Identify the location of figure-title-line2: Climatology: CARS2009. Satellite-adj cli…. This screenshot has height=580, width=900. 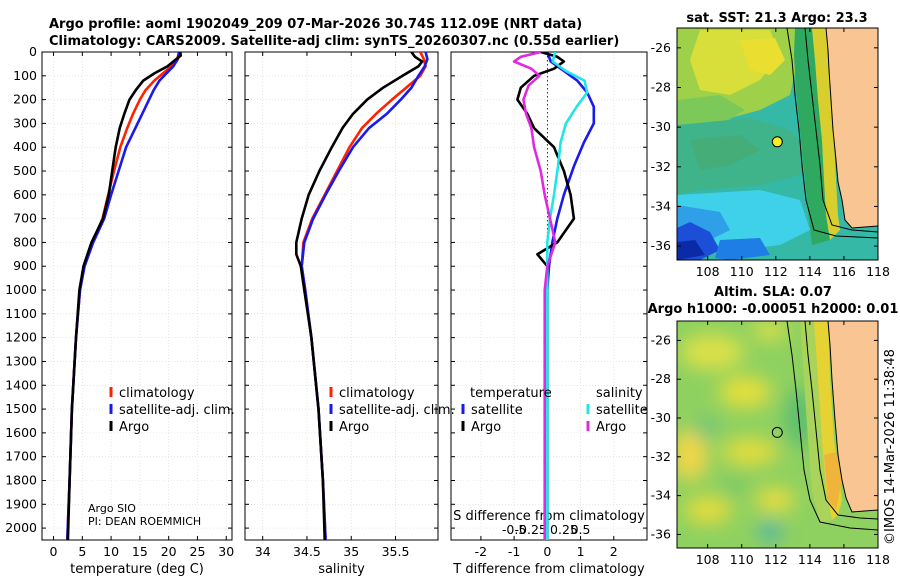
(334, 41).